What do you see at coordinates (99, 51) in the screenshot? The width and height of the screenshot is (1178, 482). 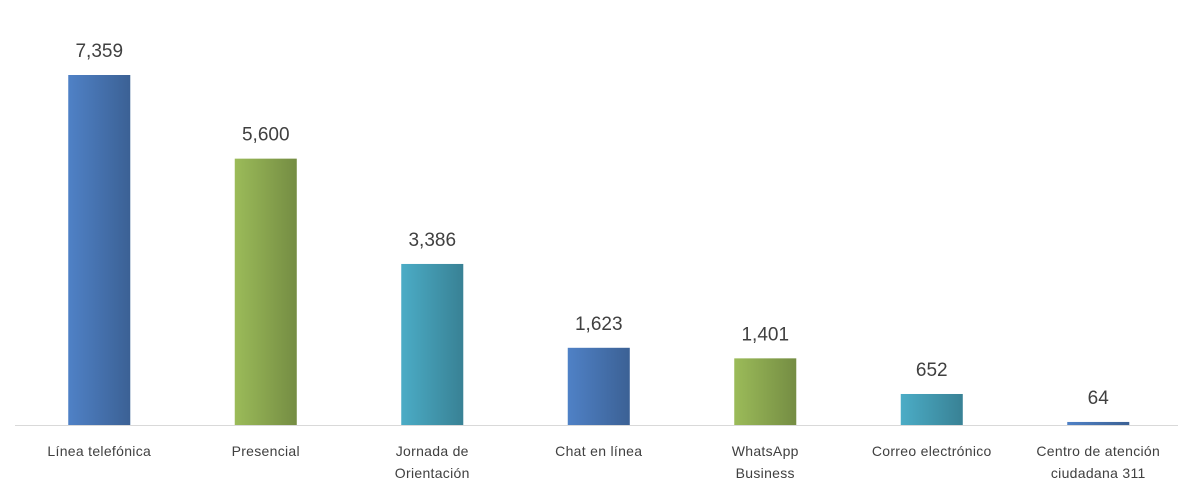 I see `value-label: 7,359` at bounding box center [99, 51].